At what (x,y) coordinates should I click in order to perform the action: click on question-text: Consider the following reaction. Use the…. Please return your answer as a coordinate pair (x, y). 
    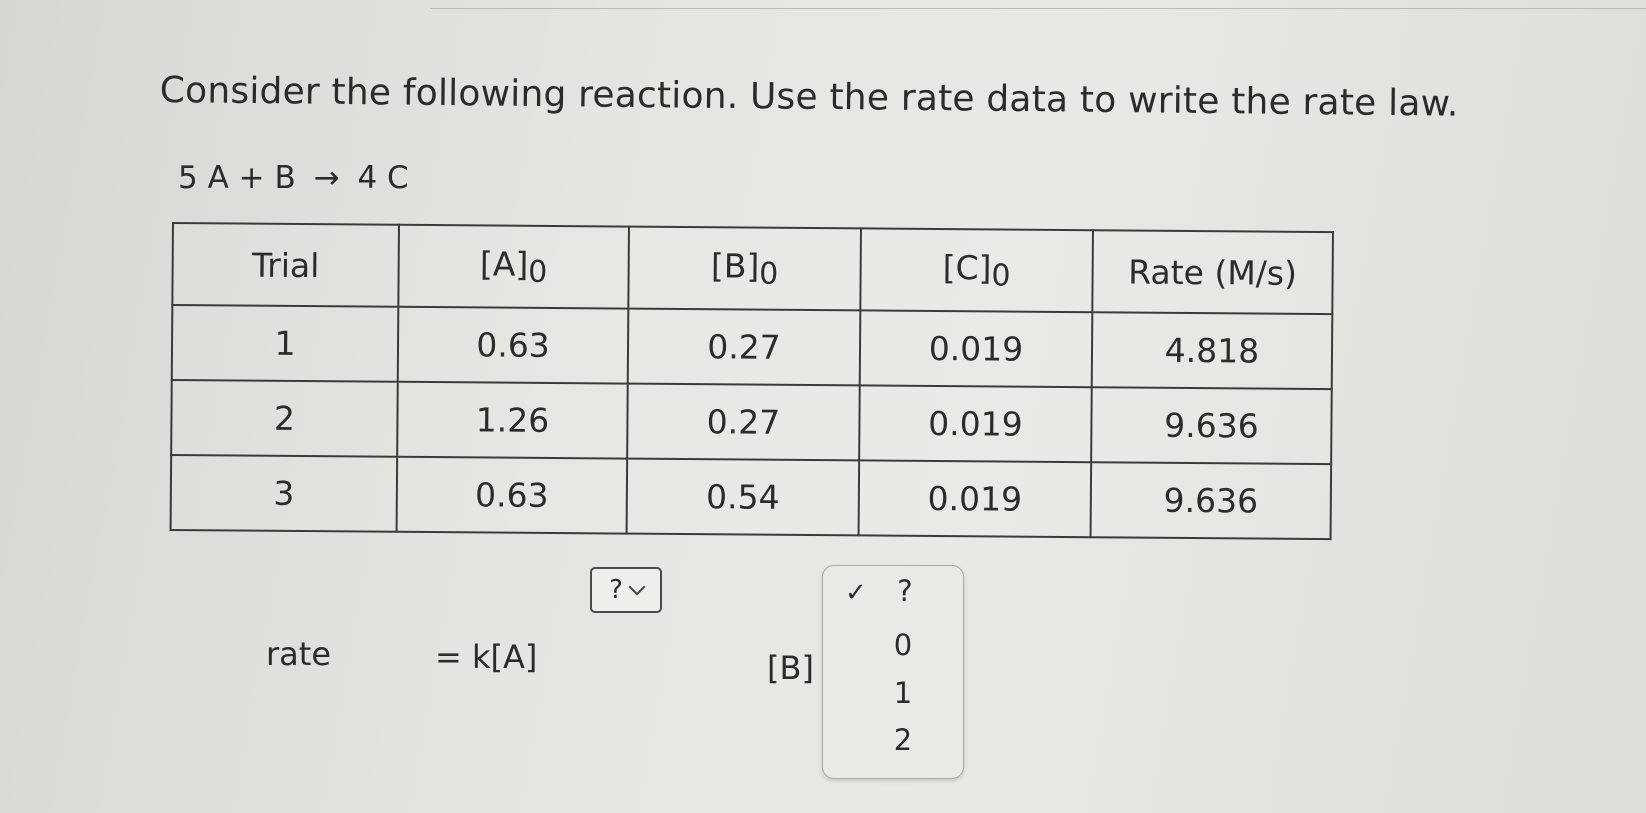
    Looking at the image, I should click on (809, 97).